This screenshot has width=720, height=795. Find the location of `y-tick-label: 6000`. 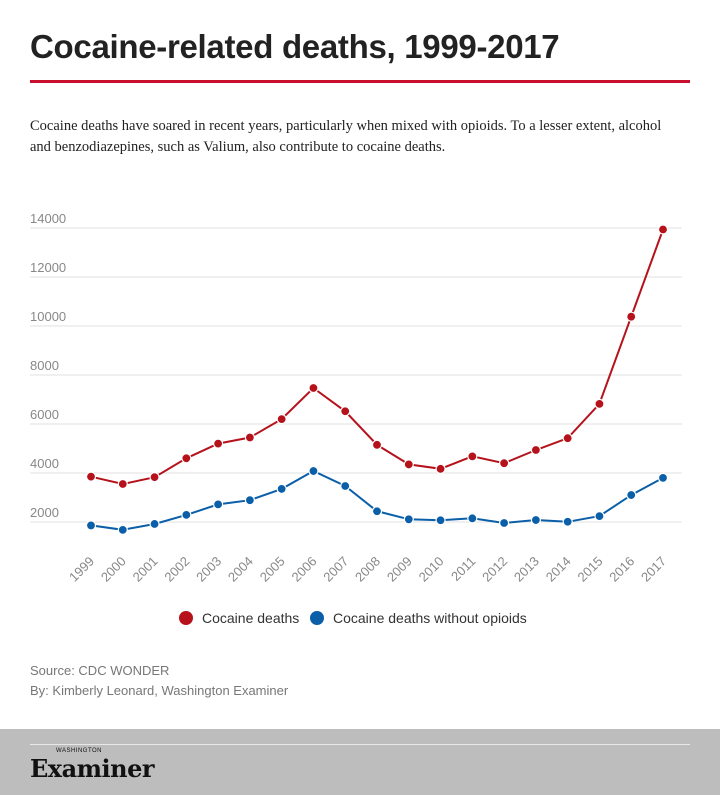

y-tick-label: 6000 is located at coordinates (44, 414).